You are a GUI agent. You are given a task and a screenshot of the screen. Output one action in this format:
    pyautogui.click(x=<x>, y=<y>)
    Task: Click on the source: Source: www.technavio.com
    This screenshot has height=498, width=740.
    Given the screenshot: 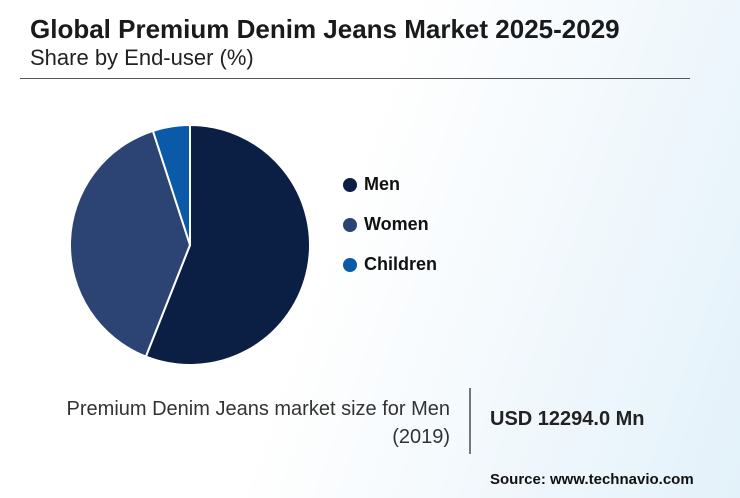 What is the action you would take?
    pyautogui.click(x=592, y=479)
    